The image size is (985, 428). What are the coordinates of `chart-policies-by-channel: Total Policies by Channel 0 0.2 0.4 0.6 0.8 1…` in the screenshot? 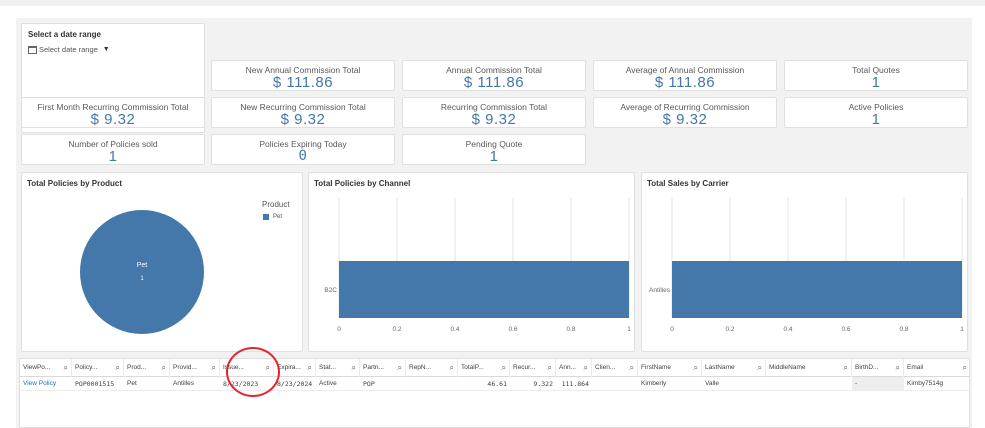 It's located at (471, 262).